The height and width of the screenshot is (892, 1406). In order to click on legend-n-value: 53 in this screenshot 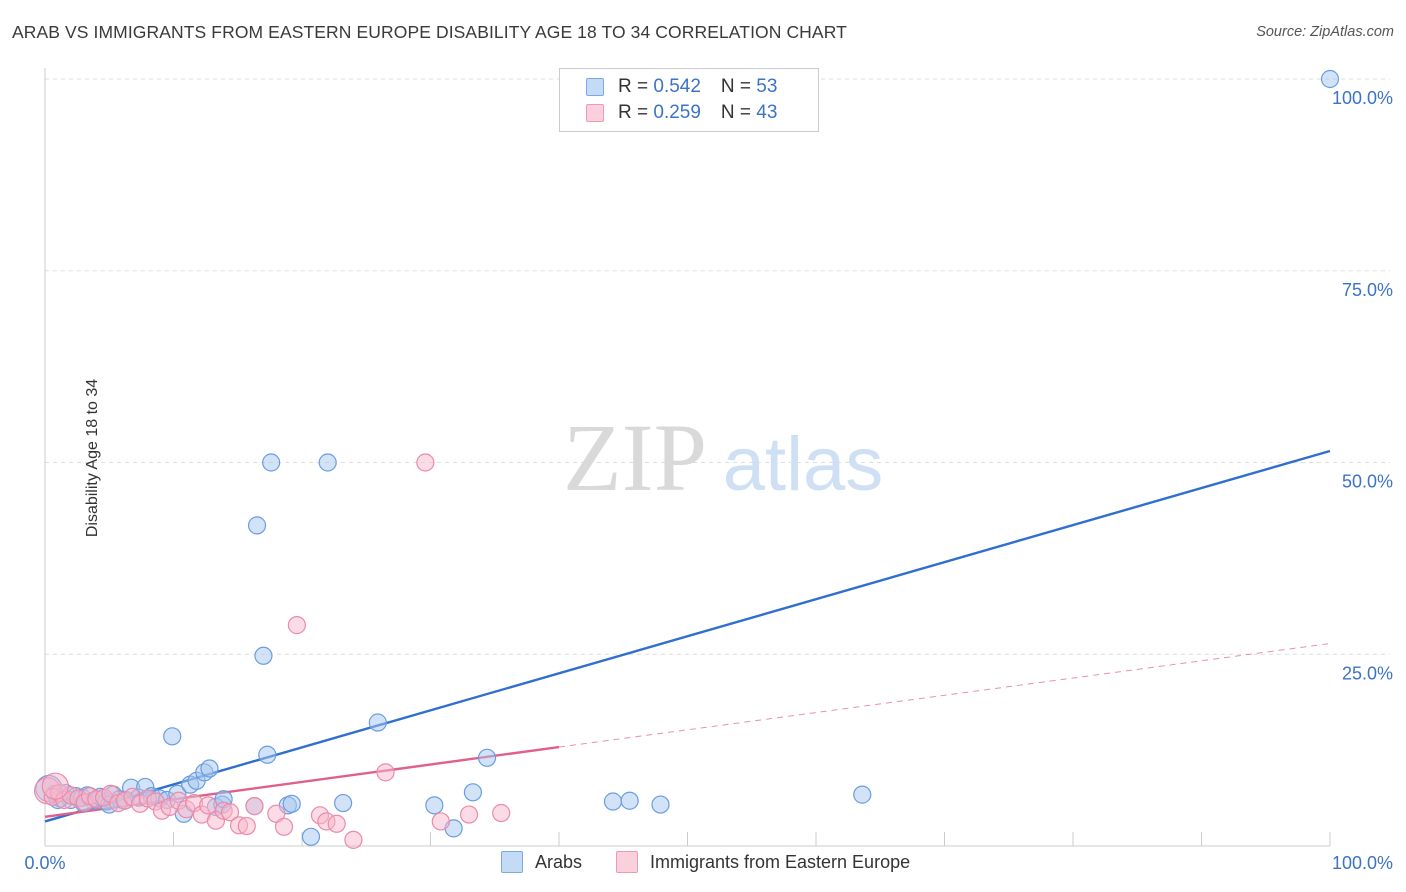, I will do `click(767, 86)`.